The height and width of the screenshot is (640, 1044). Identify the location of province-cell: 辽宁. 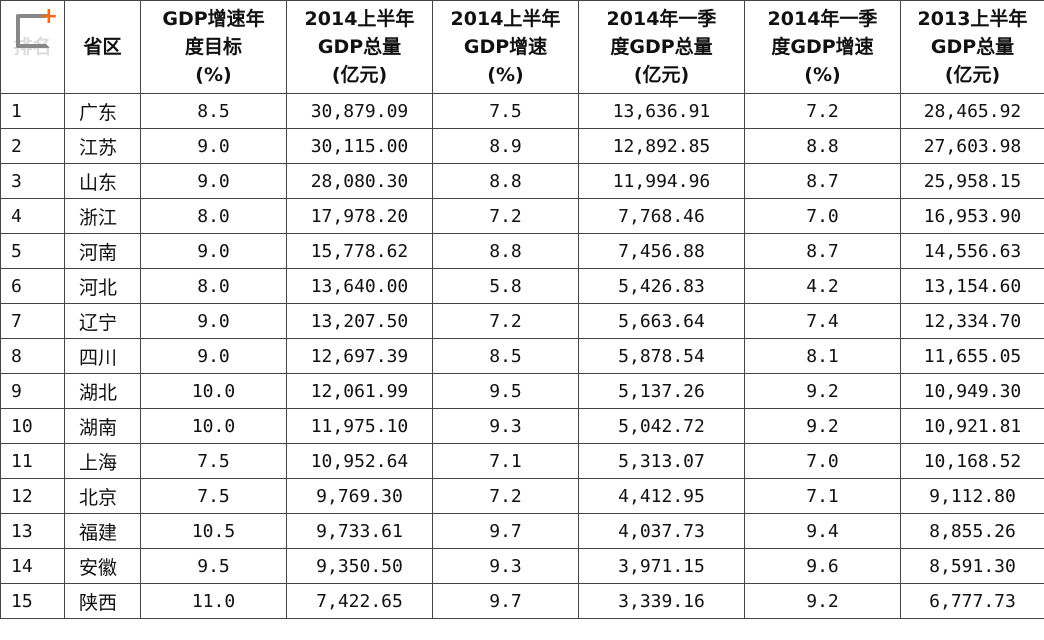
(102, 321).